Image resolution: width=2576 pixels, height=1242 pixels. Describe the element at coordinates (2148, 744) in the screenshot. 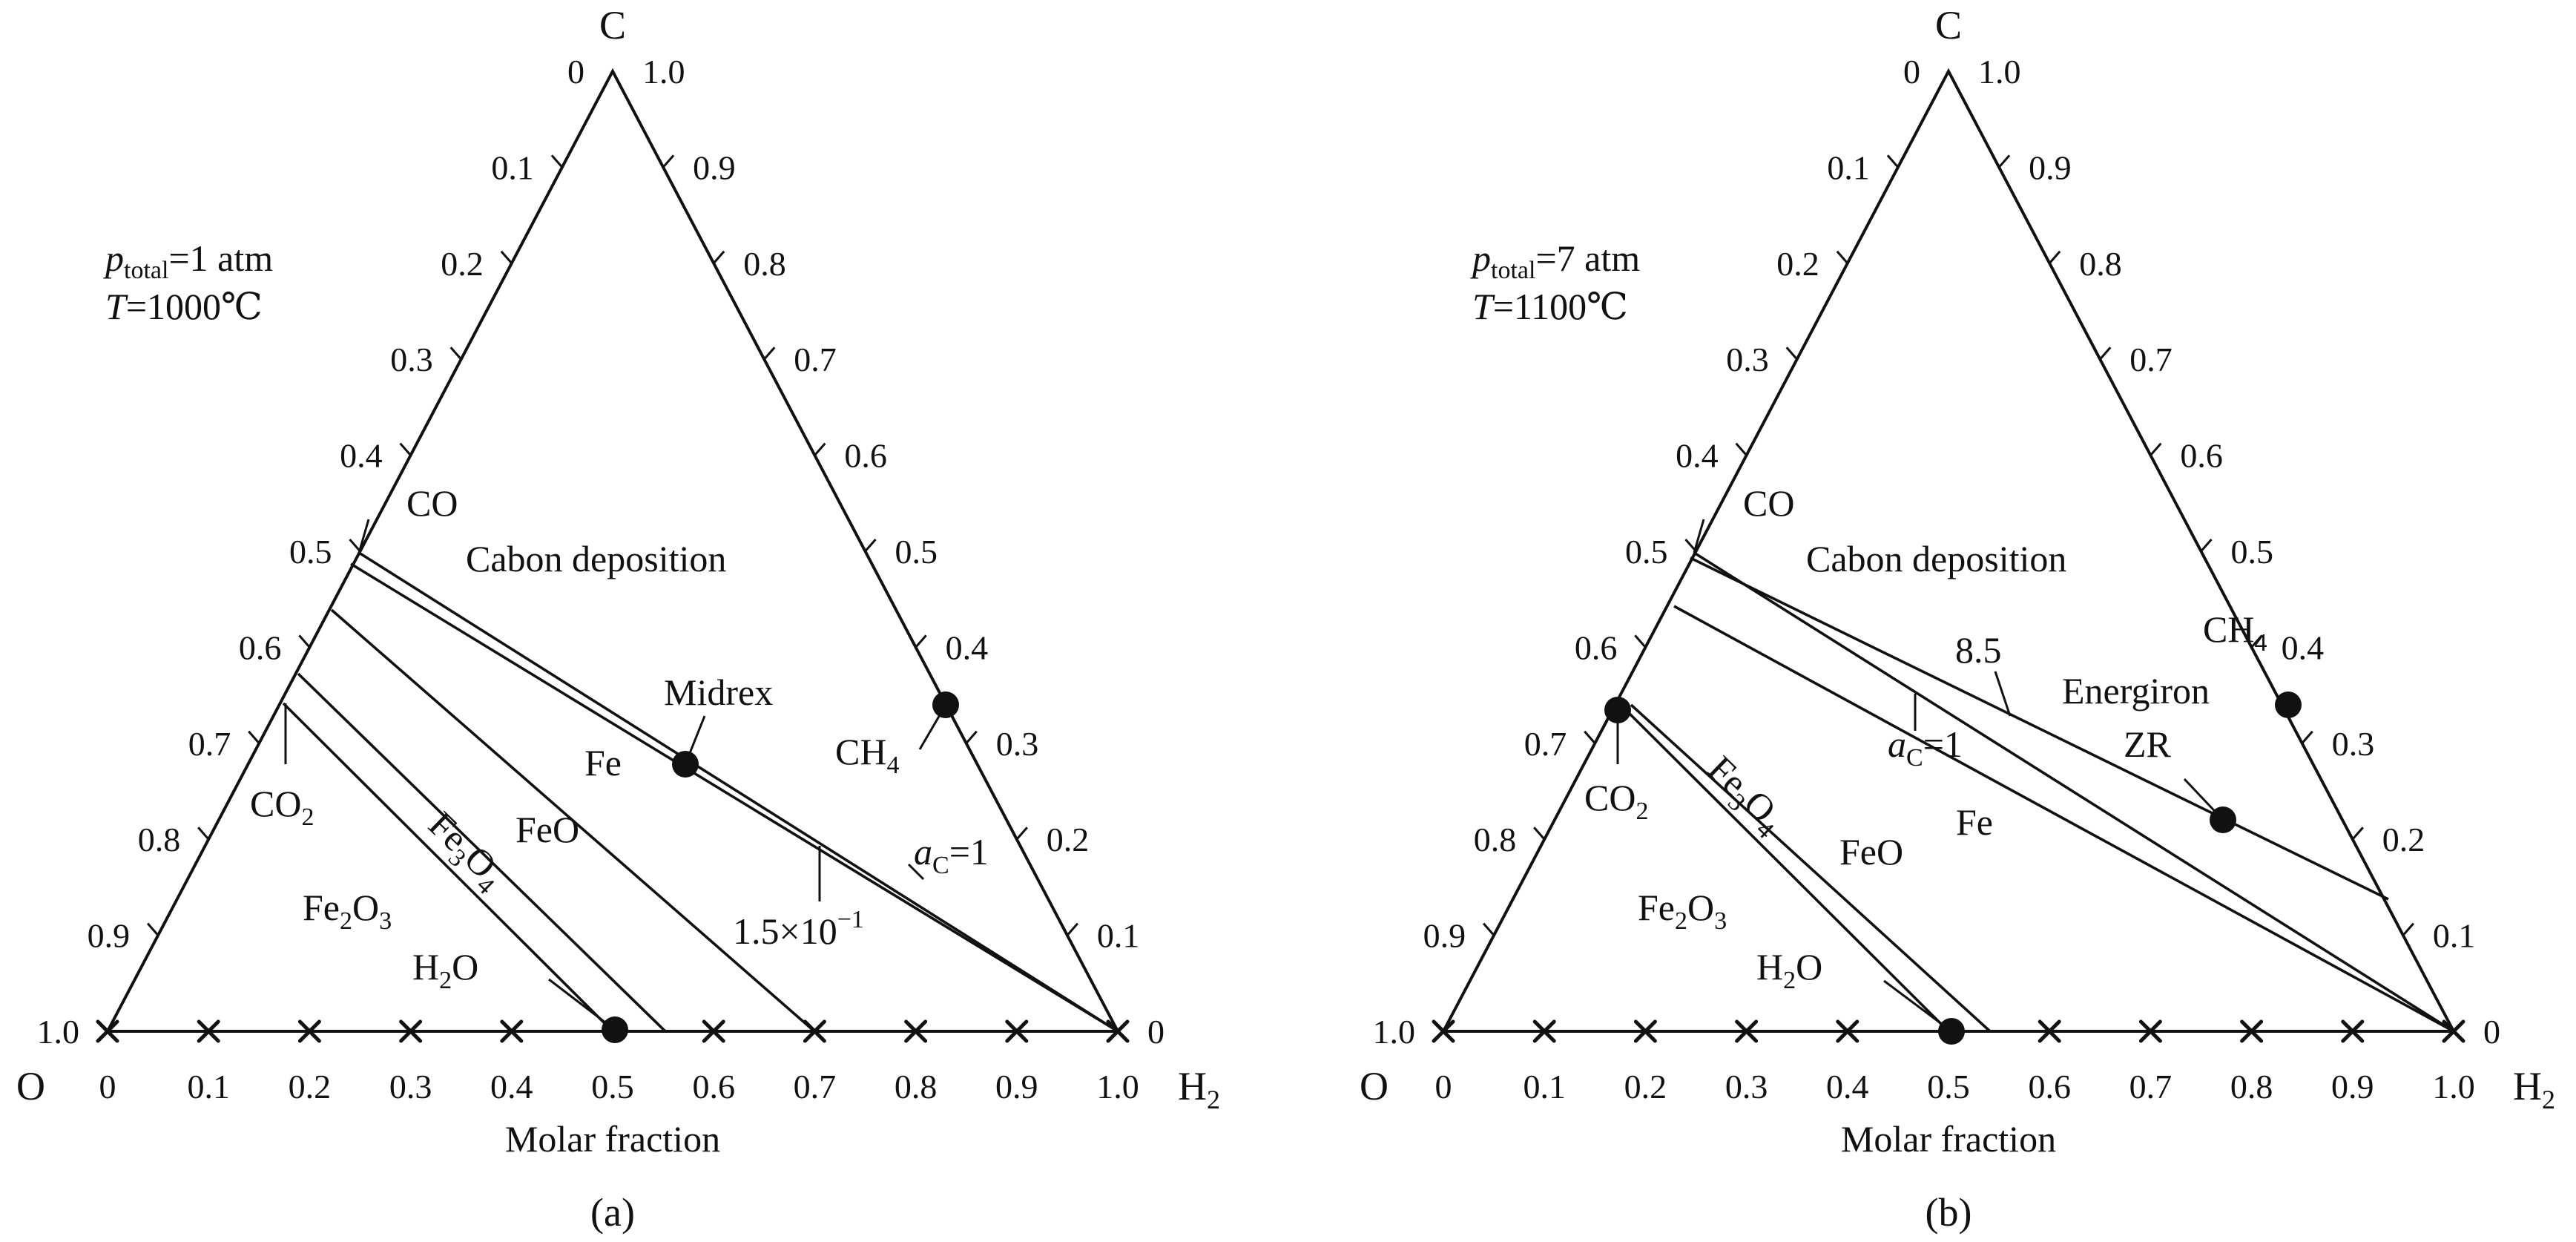

I see `label-zr: ZR` at that location.